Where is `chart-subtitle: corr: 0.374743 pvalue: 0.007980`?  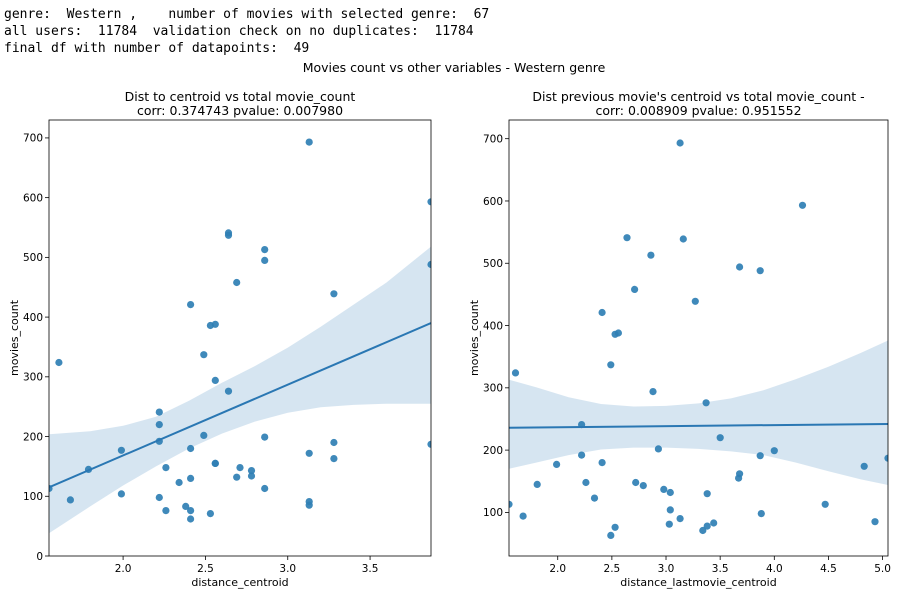
chart-subtitle: corr: 0.374743 pvalue: 0.007980 is located at coordinates (240, 110).